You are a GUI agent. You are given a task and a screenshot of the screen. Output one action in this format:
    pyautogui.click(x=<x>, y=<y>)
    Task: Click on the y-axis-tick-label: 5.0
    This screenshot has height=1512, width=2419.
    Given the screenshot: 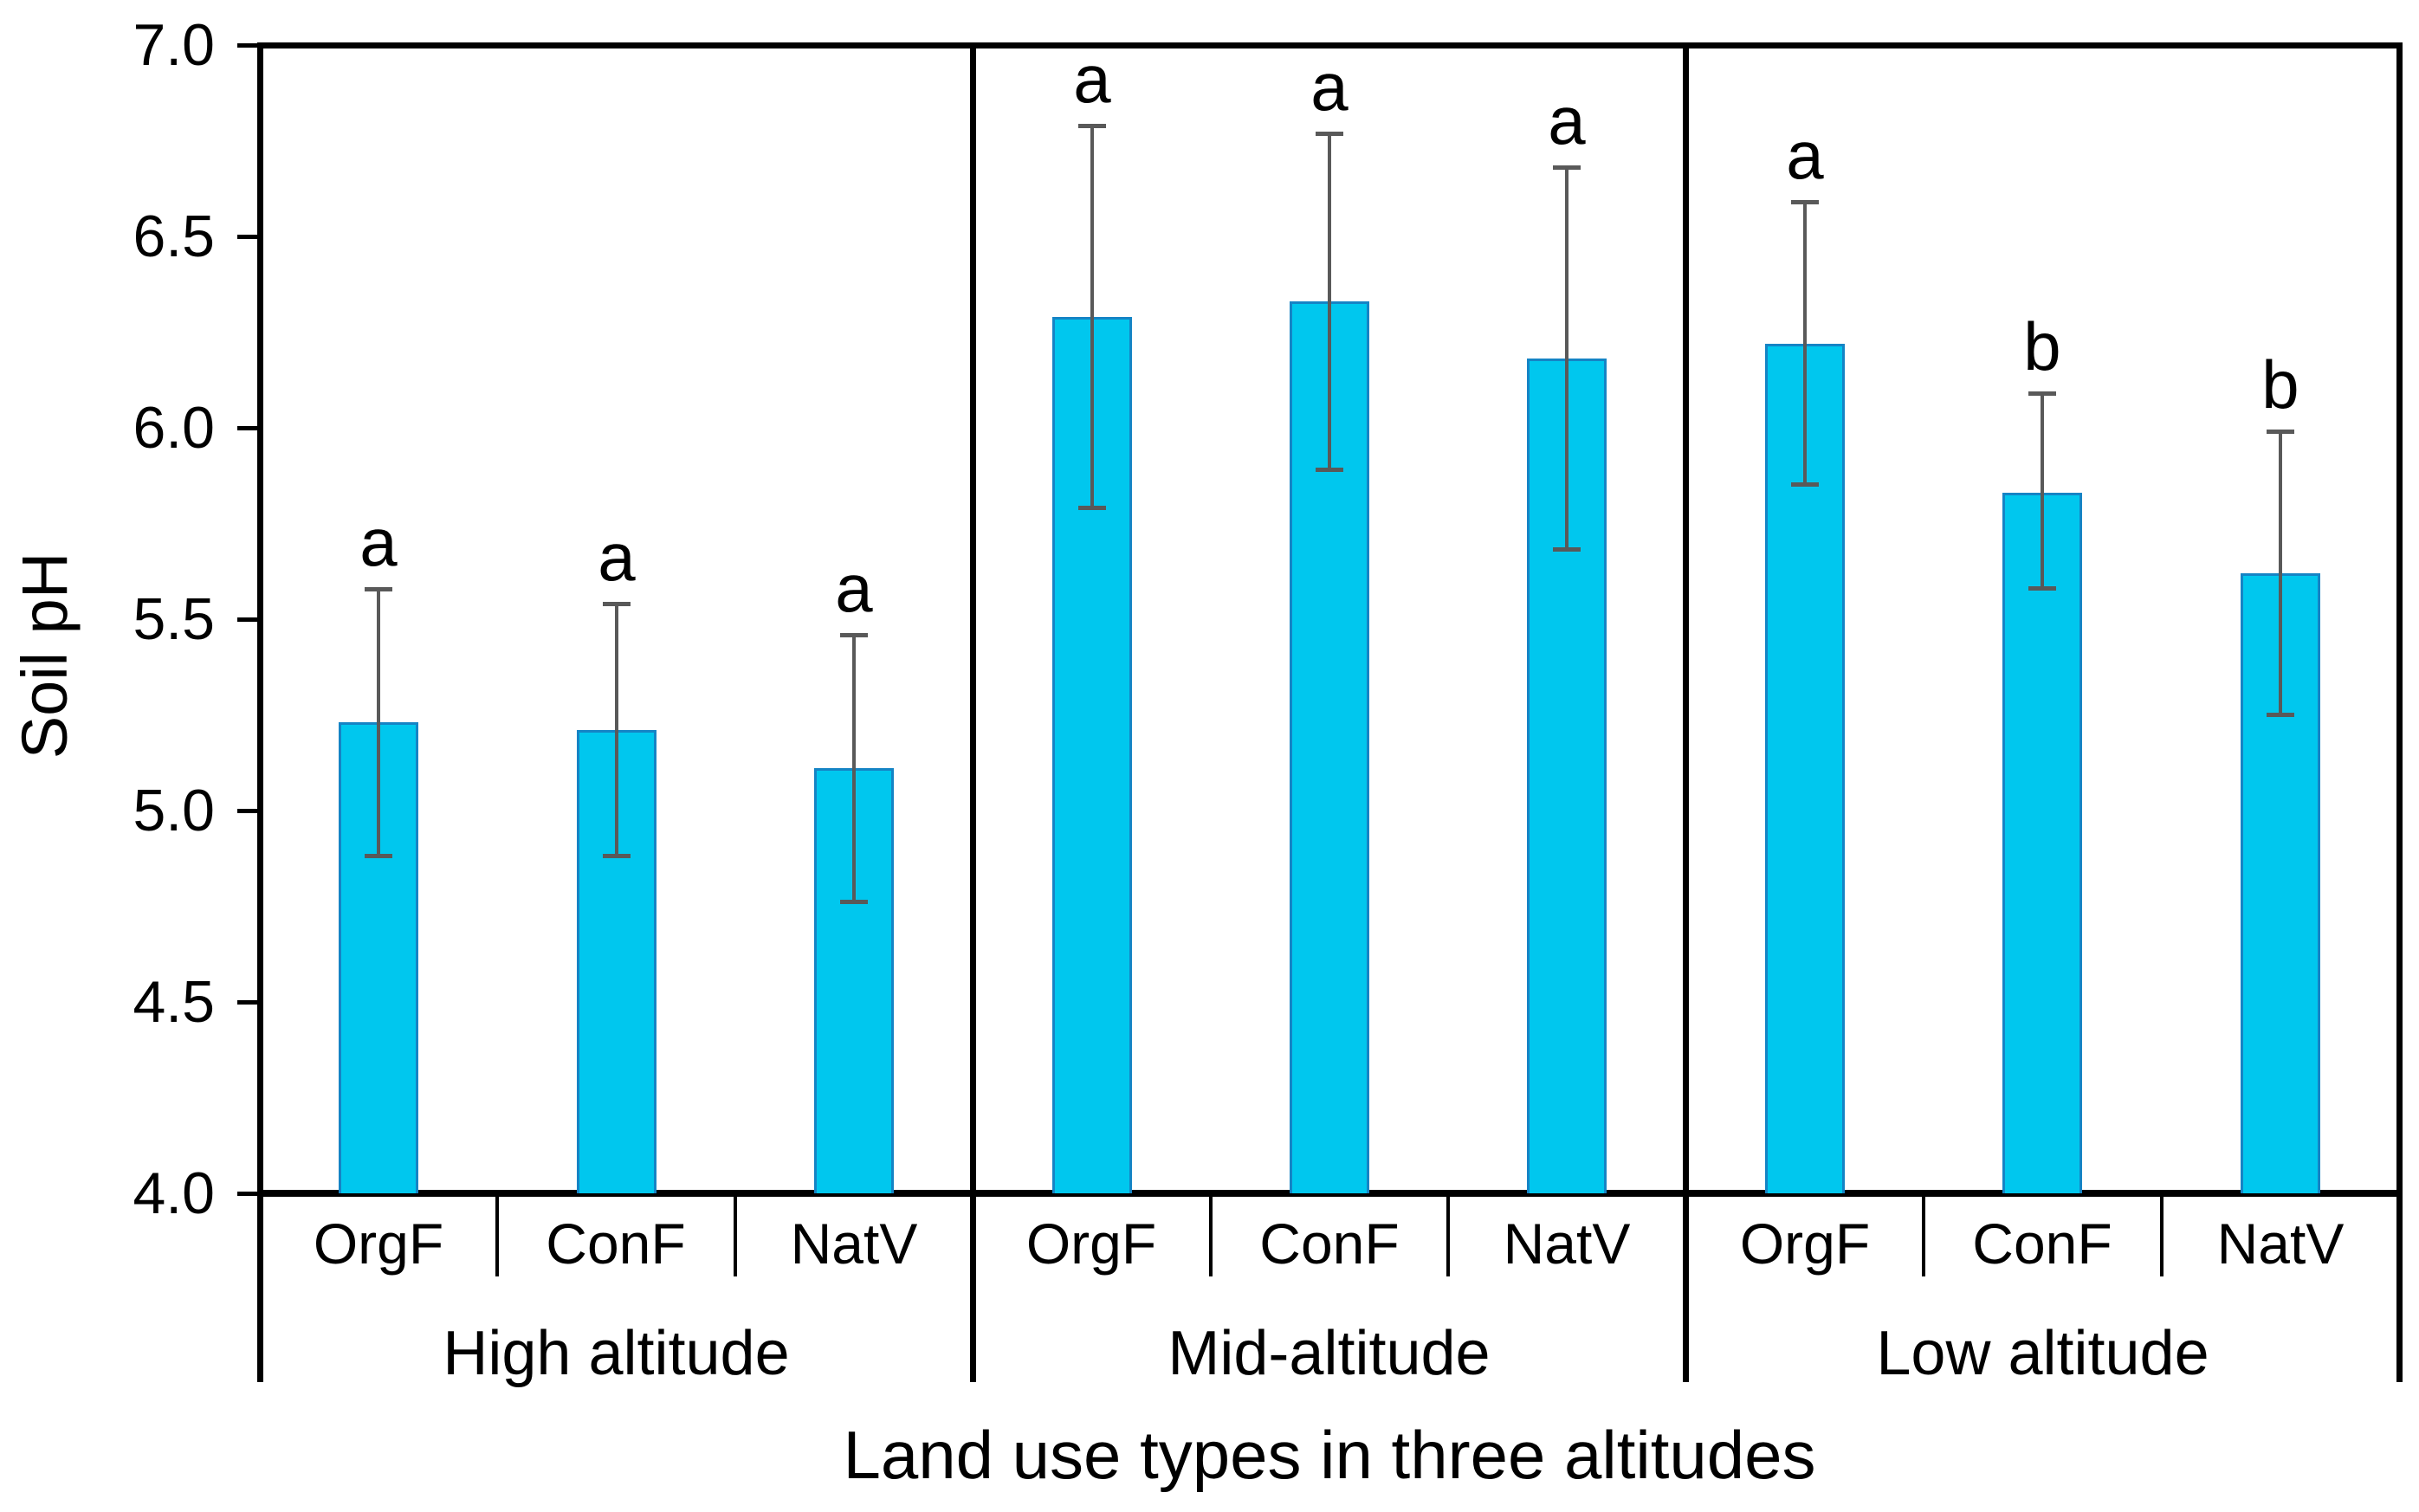 What is the action you would take?
    pyautogui.click(x=174, y=810)
    